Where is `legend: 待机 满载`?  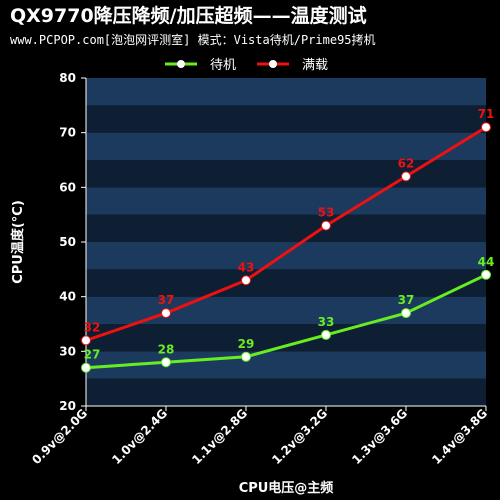 legend: 待机 满载 is located at coordinates (246, 65).